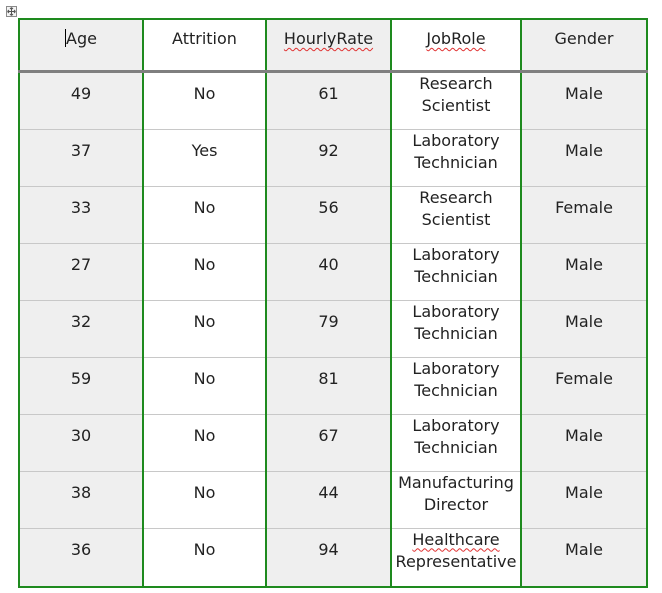 The width and height of the screenshot is (662, 593). Describe the element at coordinates (81, 214) in the screenshot. I see `cell-age: 33` at that location.